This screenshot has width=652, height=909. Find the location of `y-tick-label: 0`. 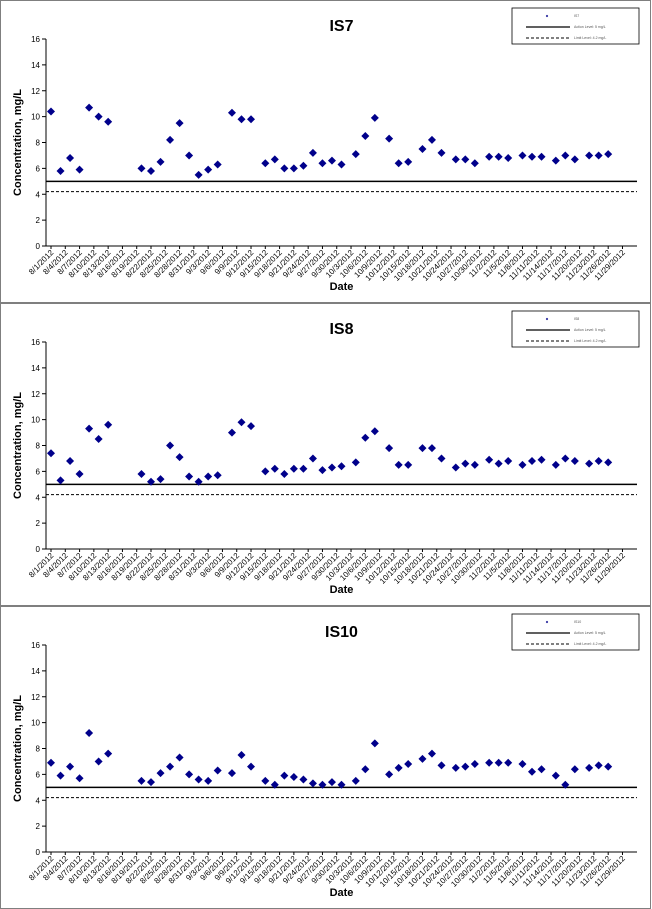

y-tick-label: 0 is located at coordinates (38, 852).